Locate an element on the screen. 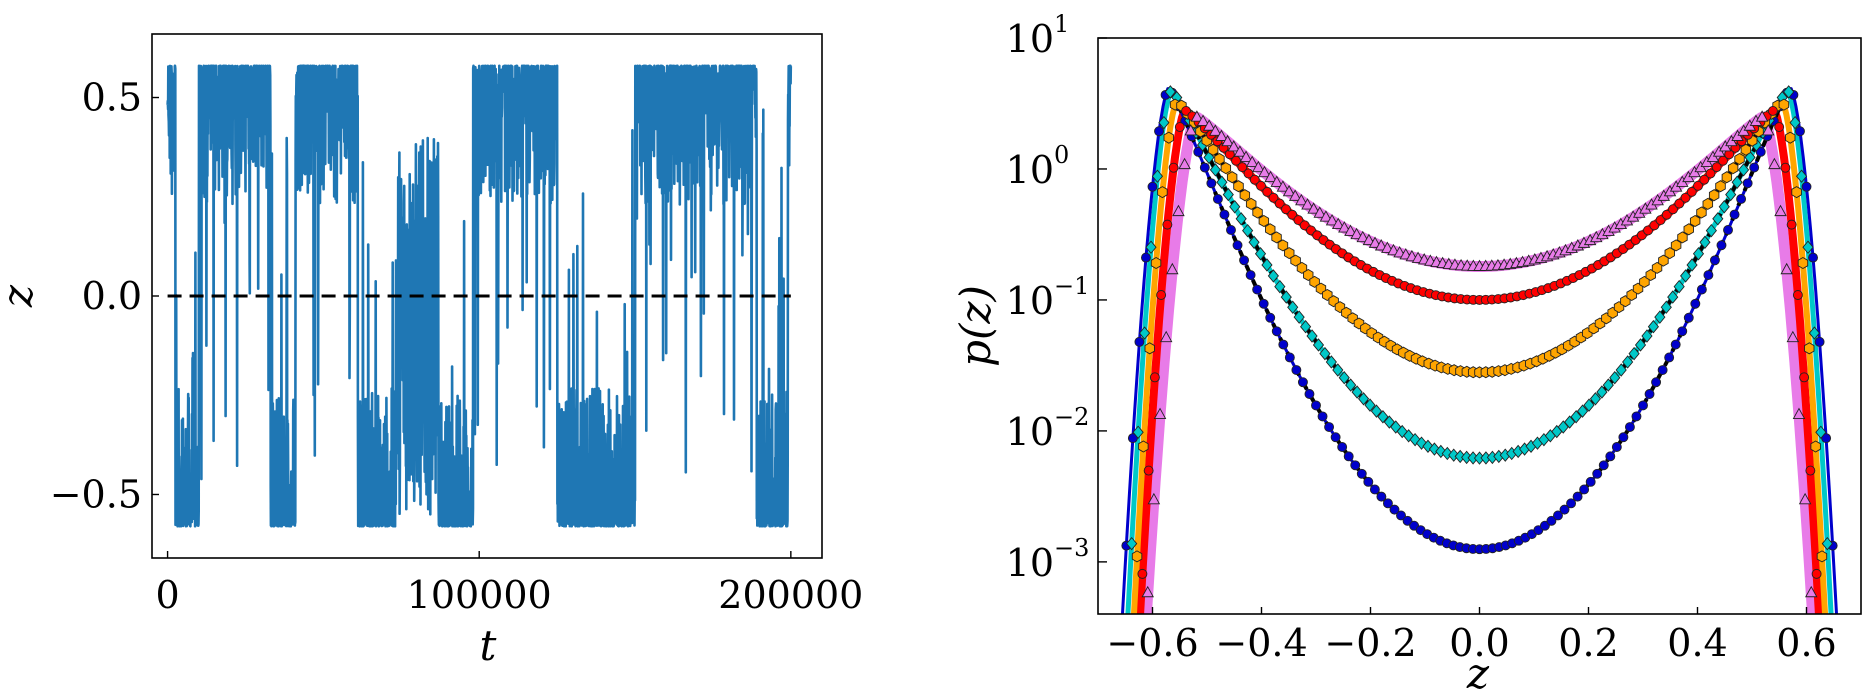  right-y-tick-exponent: 0 is located at coordinates (1061, 155).